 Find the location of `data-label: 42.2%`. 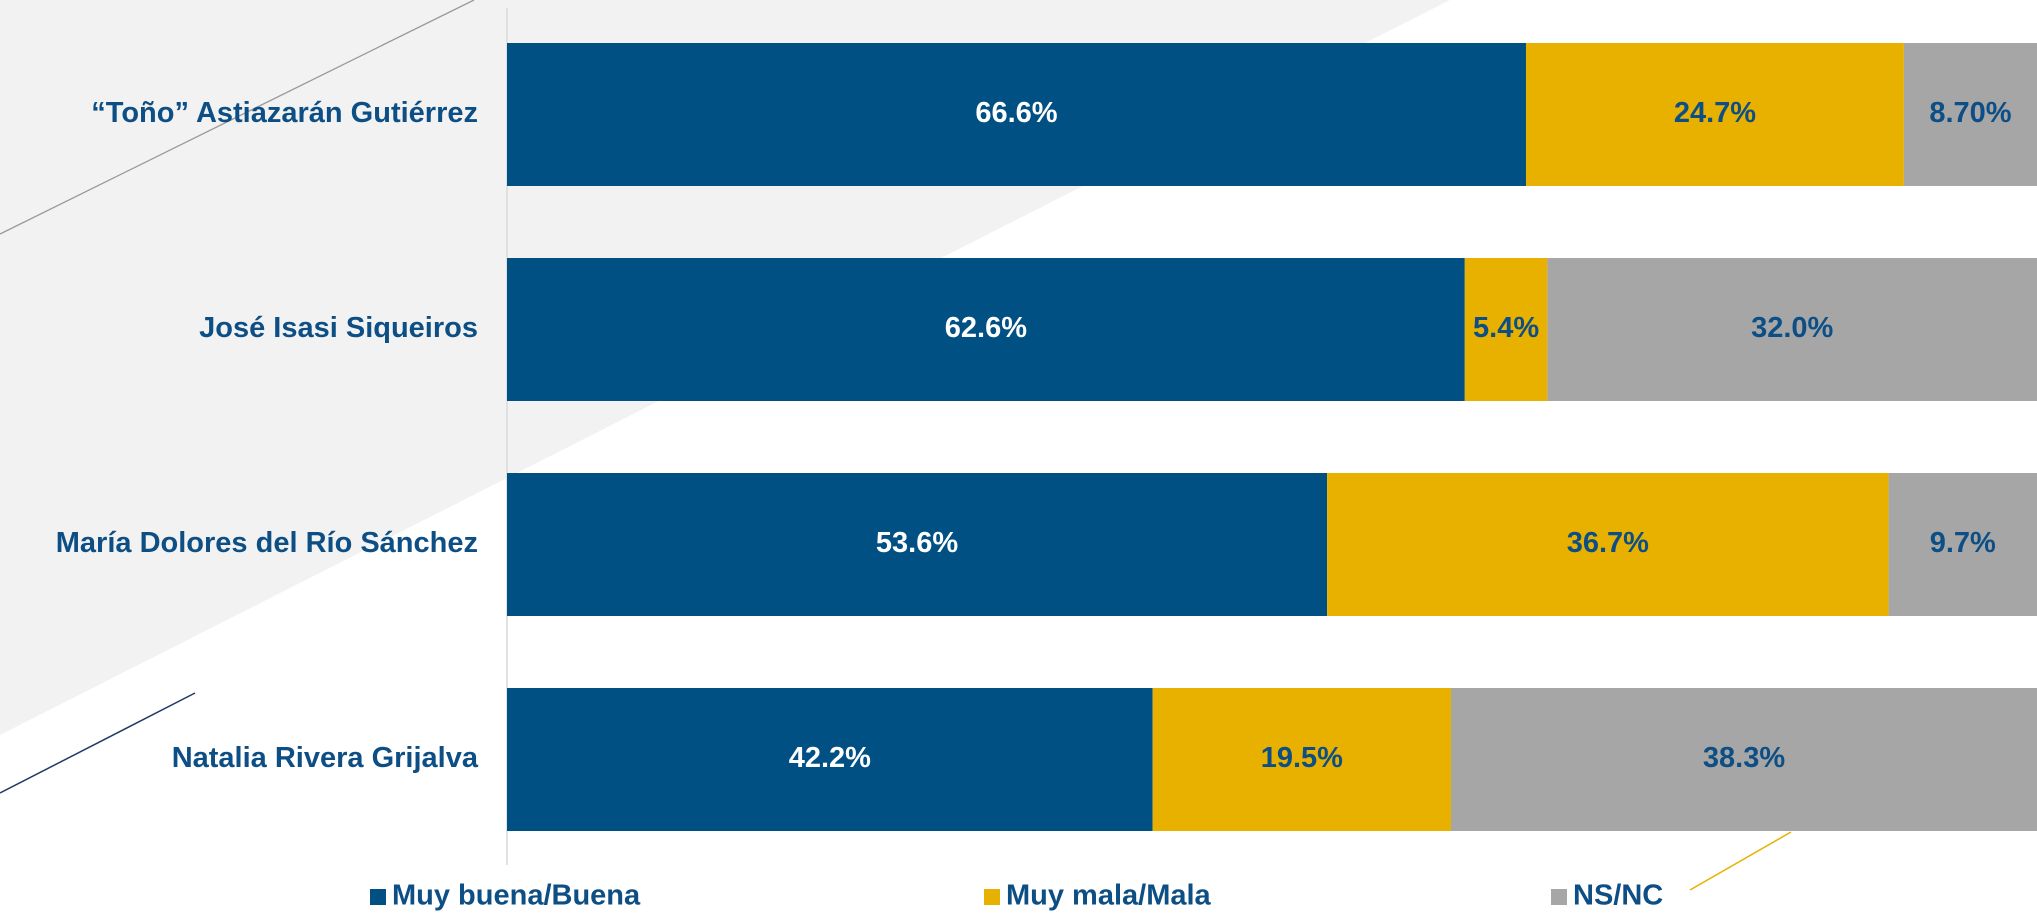

data-label: 42.2% is located at coordinates (830, 758).